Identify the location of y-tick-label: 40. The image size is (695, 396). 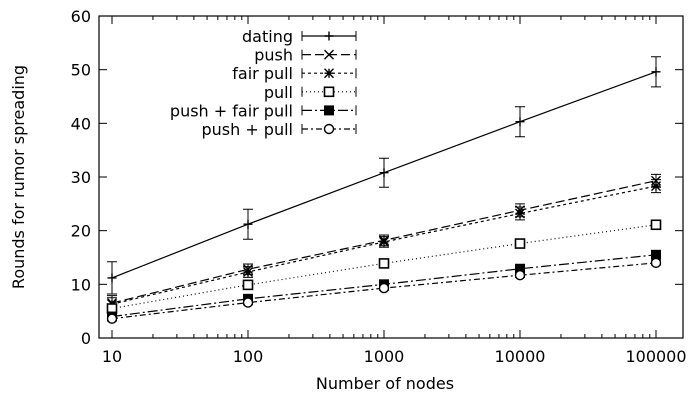
(81, 123).